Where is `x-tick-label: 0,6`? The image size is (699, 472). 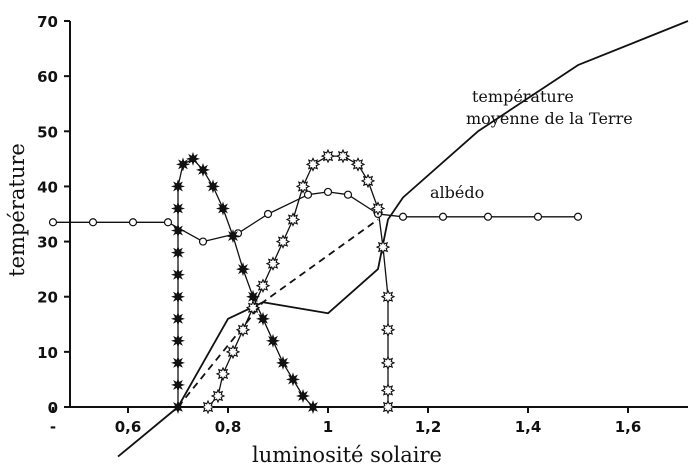
x-tick-label: 0,6 is located at coordinates (128, 427).